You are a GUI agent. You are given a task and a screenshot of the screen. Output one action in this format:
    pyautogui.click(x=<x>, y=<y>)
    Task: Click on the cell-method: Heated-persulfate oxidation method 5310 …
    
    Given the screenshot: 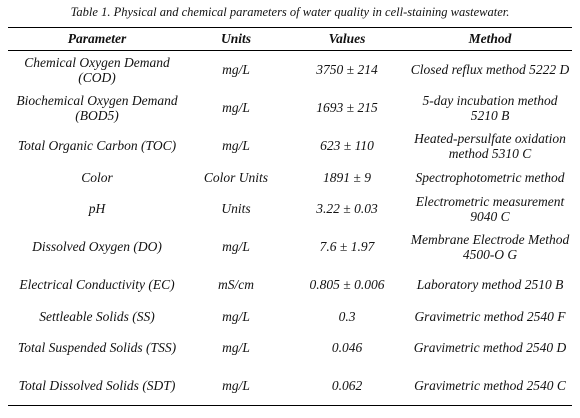 What is the action you would take?
    pyautogui.click(x=490, y=146)
    